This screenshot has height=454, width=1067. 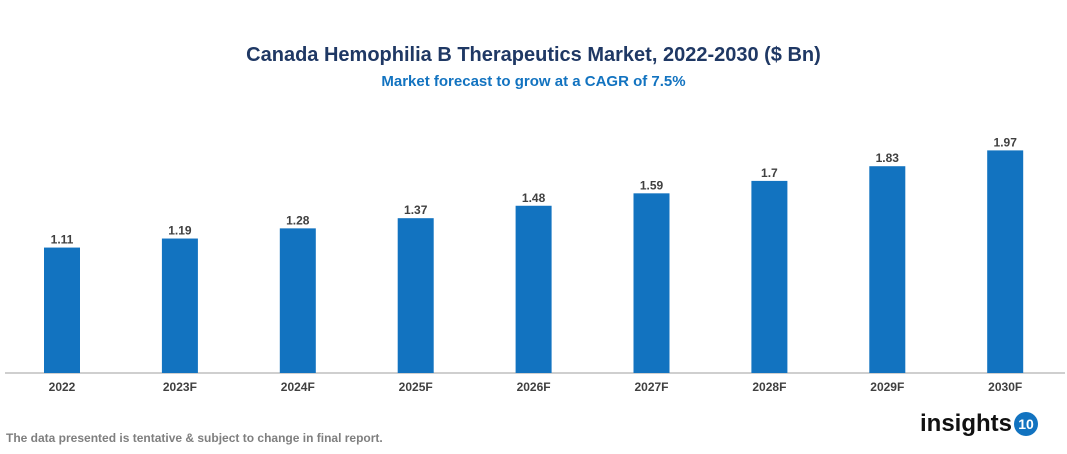 What do you see at coordinates (533, 289) in the screenshot?
I see `bar-2026F` at bounding box center [533, 289].